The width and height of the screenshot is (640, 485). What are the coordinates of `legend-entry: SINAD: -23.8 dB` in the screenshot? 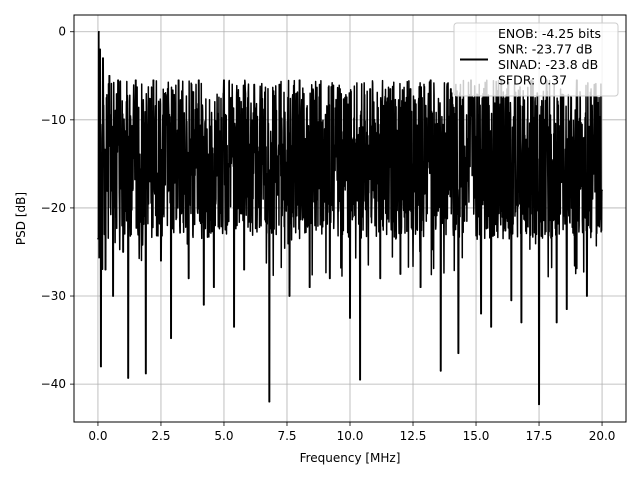 It's located at (548, 64).